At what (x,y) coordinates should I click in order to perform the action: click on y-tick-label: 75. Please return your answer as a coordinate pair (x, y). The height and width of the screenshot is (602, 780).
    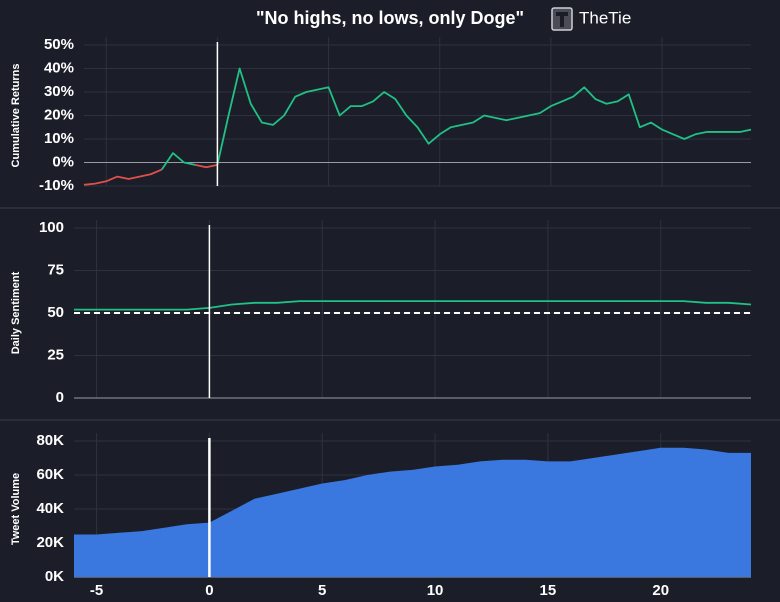
    Looking at the image, I should click on (55, 269).